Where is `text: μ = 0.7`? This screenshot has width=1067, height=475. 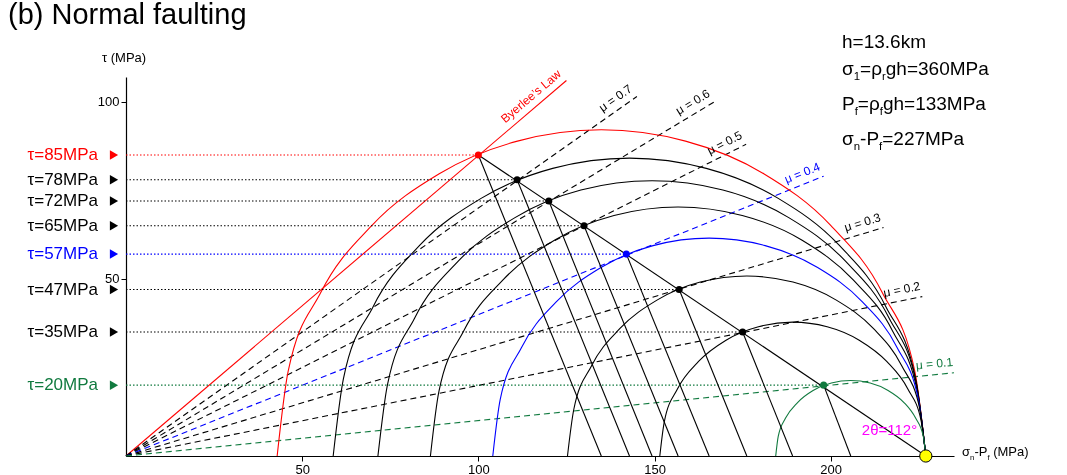 text: μ = 0.7 is located at coordinates (615, 98).